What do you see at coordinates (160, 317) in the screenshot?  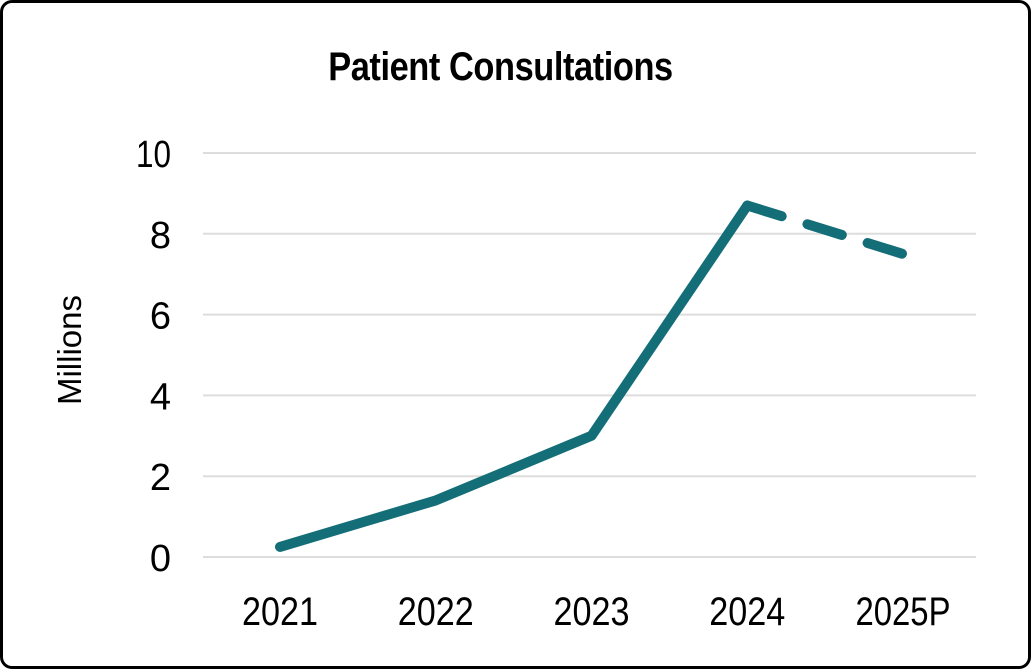 I see `y-tick-label: 6` at bounding box center [160, 317].